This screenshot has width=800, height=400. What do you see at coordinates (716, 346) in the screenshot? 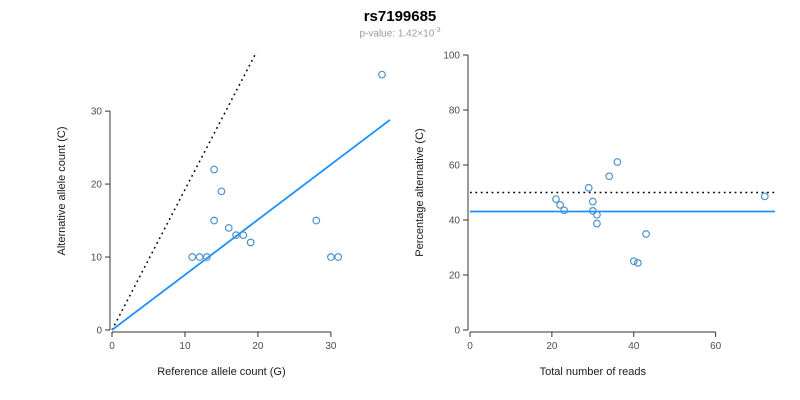
I see `x-tick-label: 60` at bounding box center [716, 346].